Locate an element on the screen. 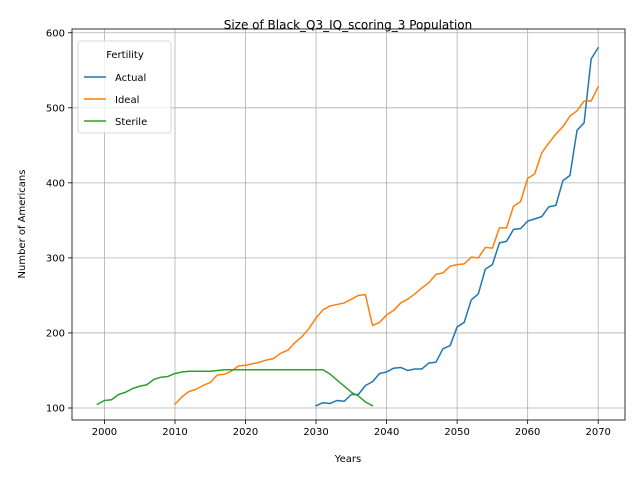 This screenshot has width=640, height=484. x-tick-label: 2030 is located at coordinates (315, 432).